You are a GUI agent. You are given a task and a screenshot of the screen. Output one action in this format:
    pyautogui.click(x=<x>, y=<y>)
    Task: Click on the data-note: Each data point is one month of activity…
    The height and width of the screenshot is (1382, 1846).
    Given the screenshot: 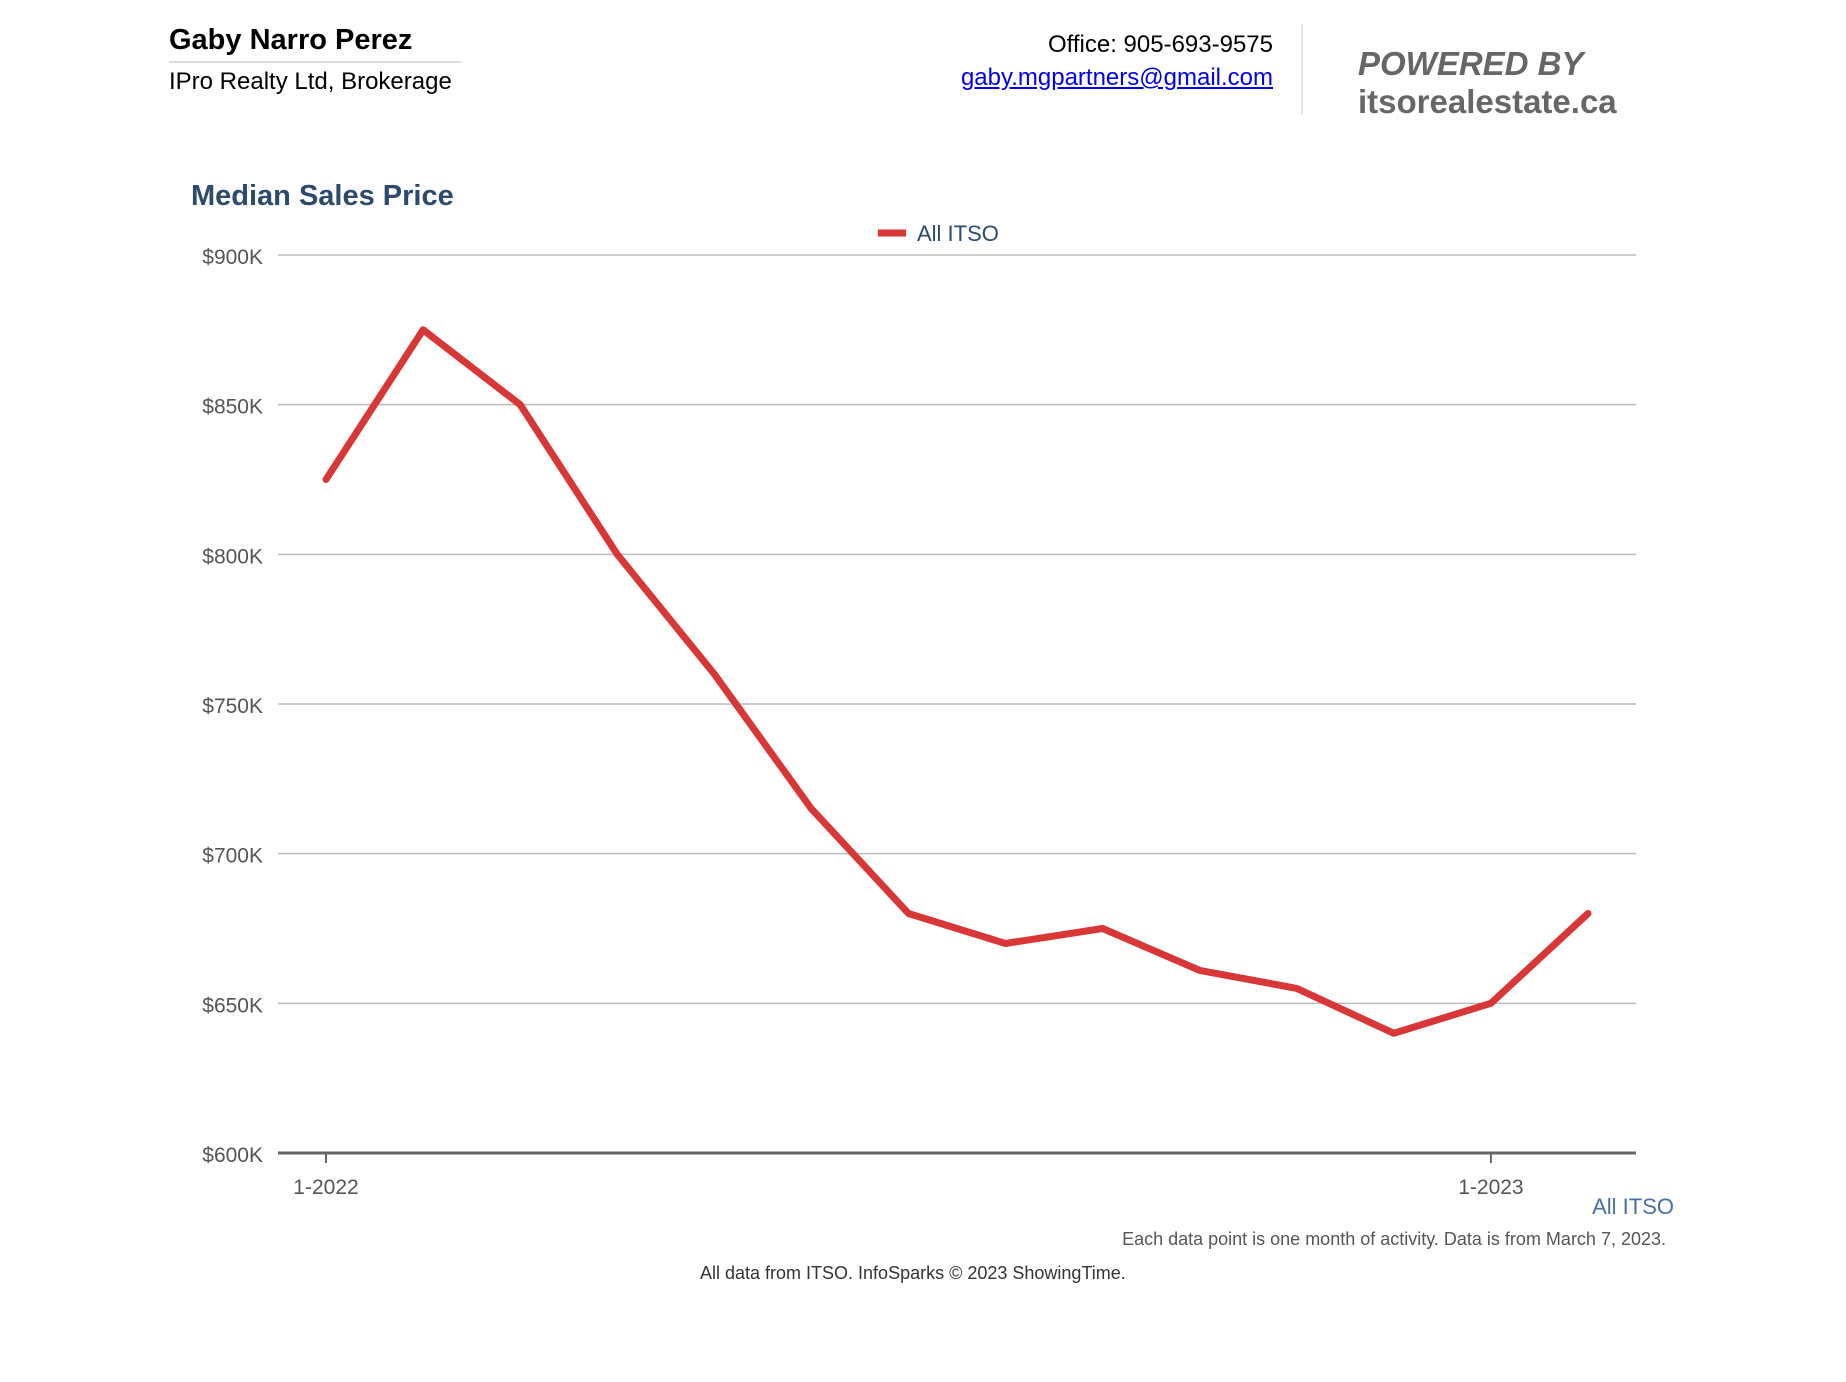 What is the action you would take?
    pyautogui.click(x=1394, y=1239)
    